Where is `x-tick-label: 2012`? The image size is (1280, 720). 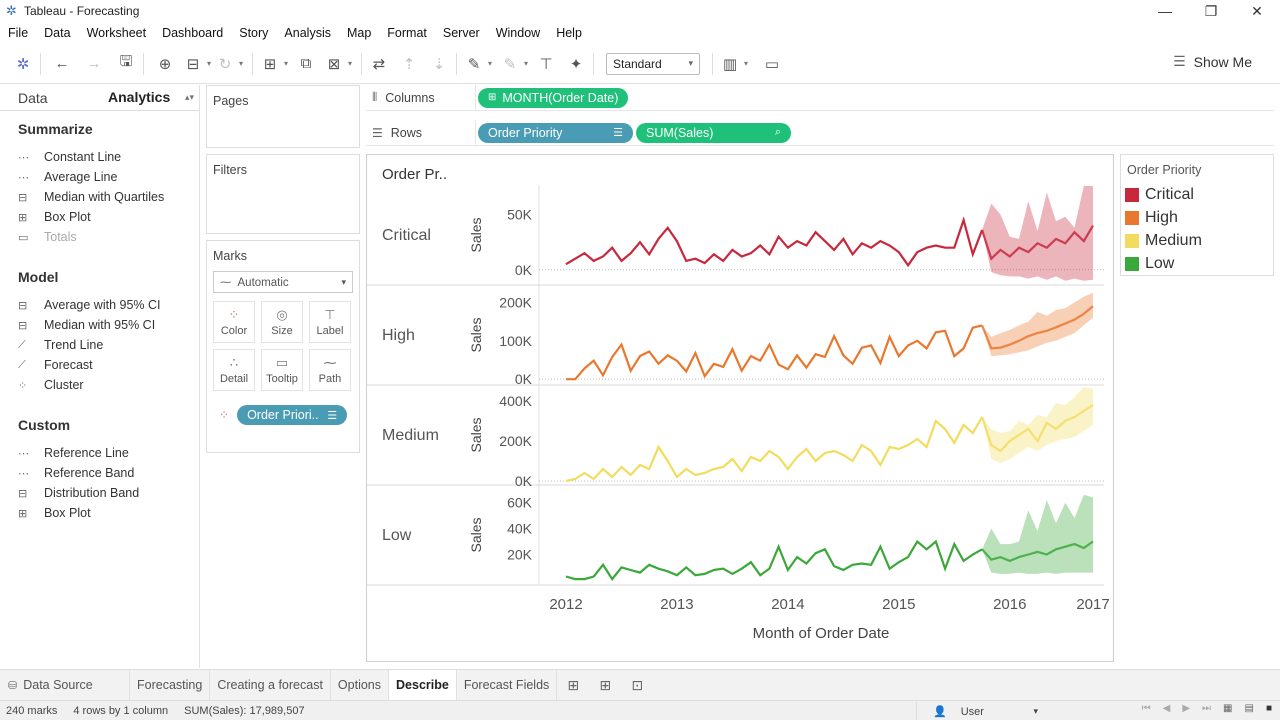
x-tick-label: 2012 is located at coordinates (565, 604).